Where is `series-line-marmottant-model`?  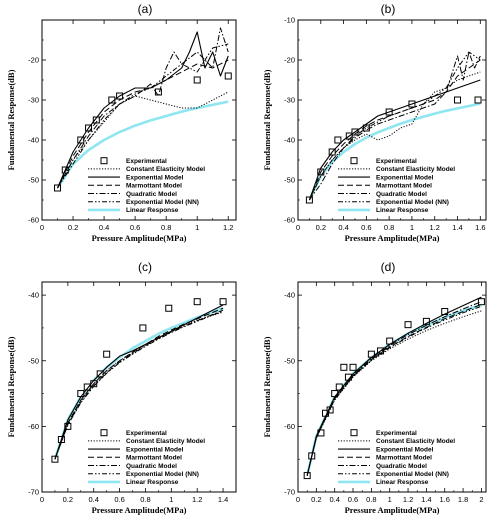
series-line-marmottant-model is located at coordinates (394, 130).